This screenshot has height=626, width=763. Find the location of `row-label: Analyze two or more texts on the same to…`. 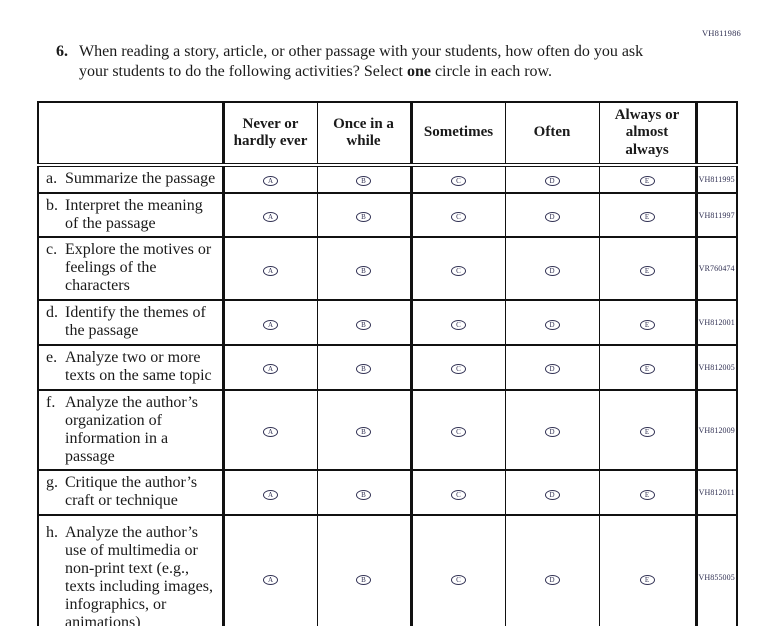

row-label: Analyze two or more texts on the same to… is located at coordinates (138, 366).